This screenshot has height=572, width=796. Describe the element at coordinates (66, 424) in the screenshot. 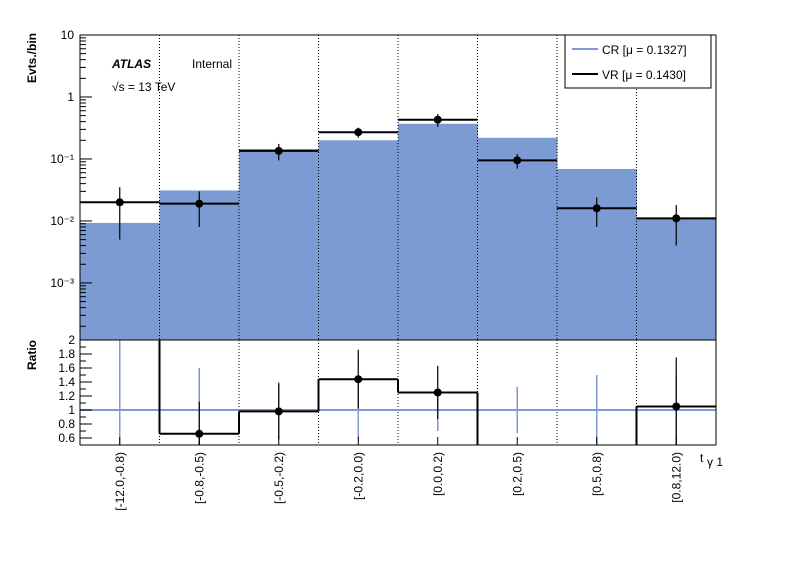

I see `y-tick-label: 0.8` at that location.